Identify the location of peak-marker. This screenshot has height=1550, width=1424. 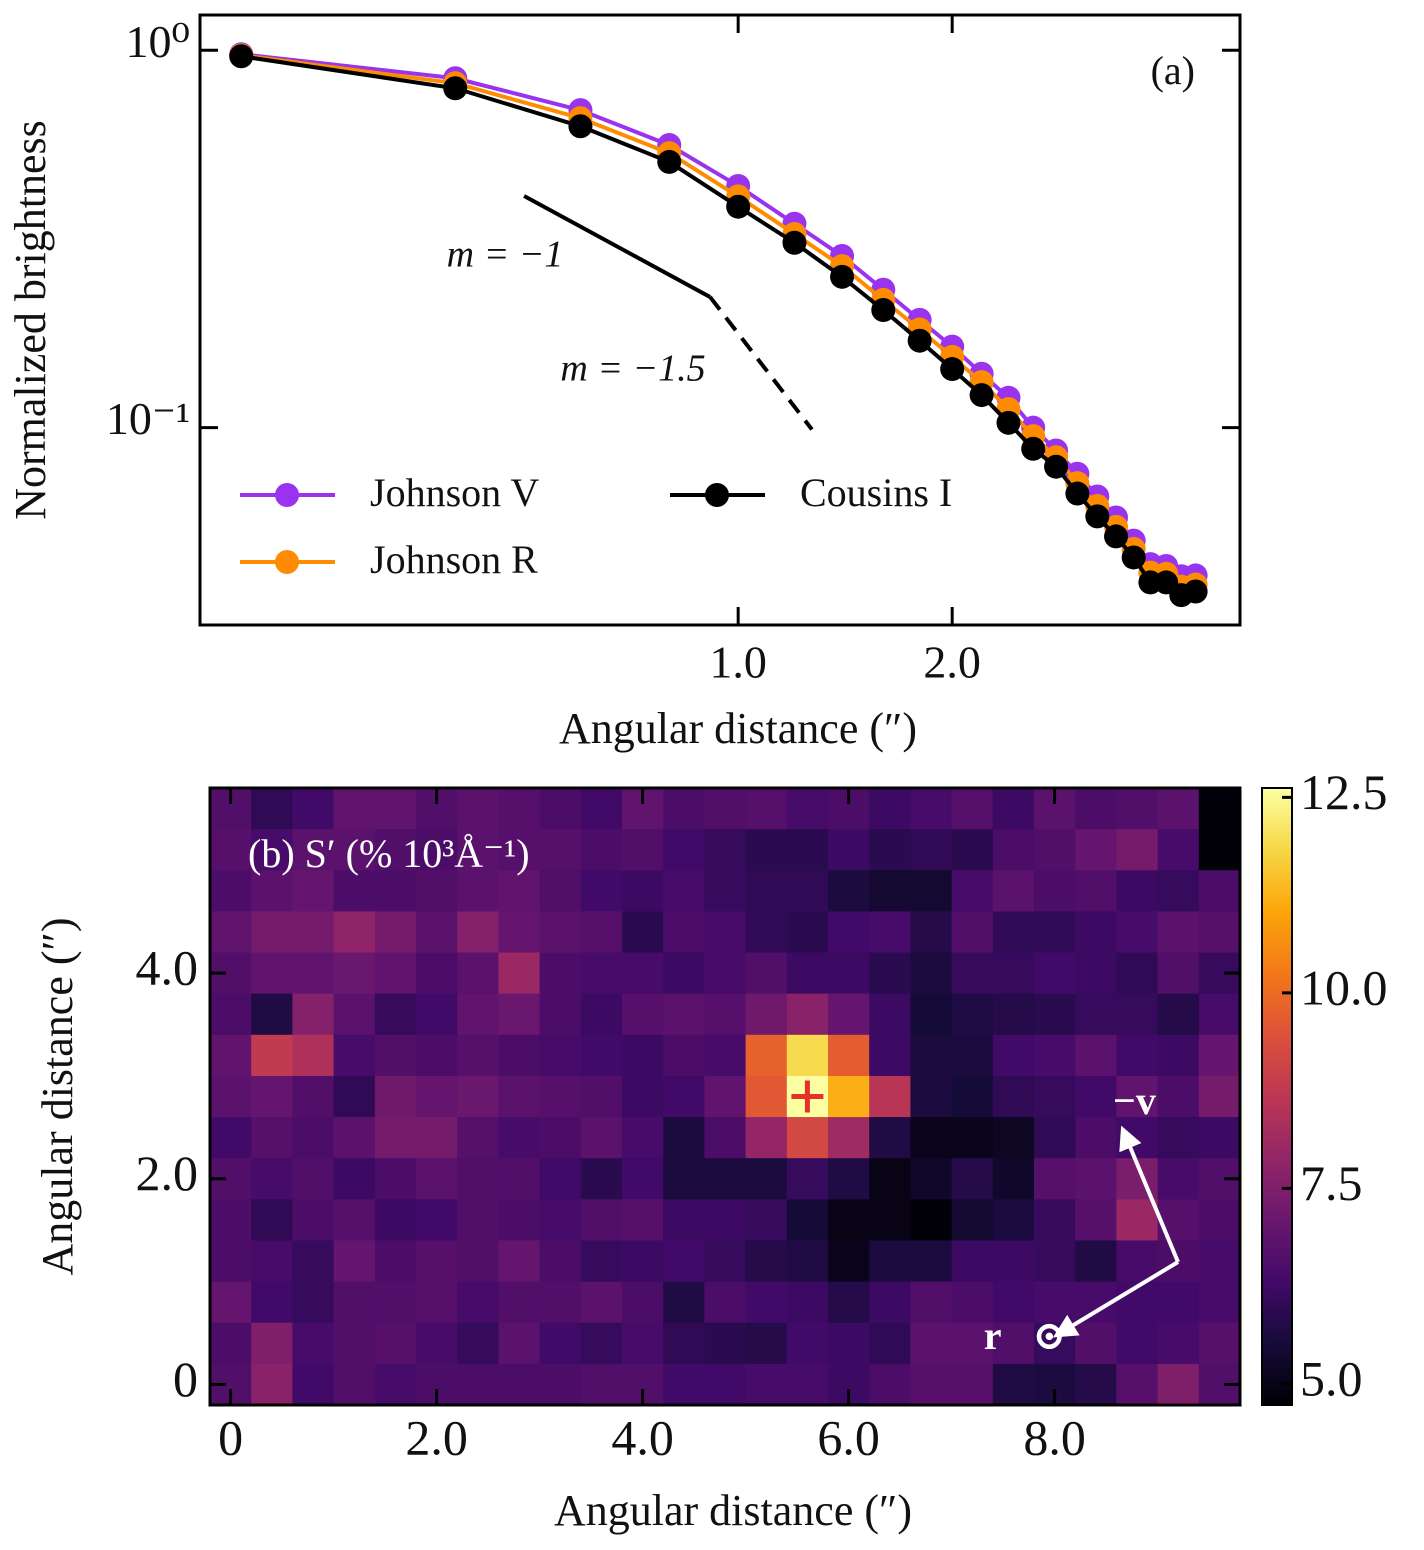
(807, 1096).